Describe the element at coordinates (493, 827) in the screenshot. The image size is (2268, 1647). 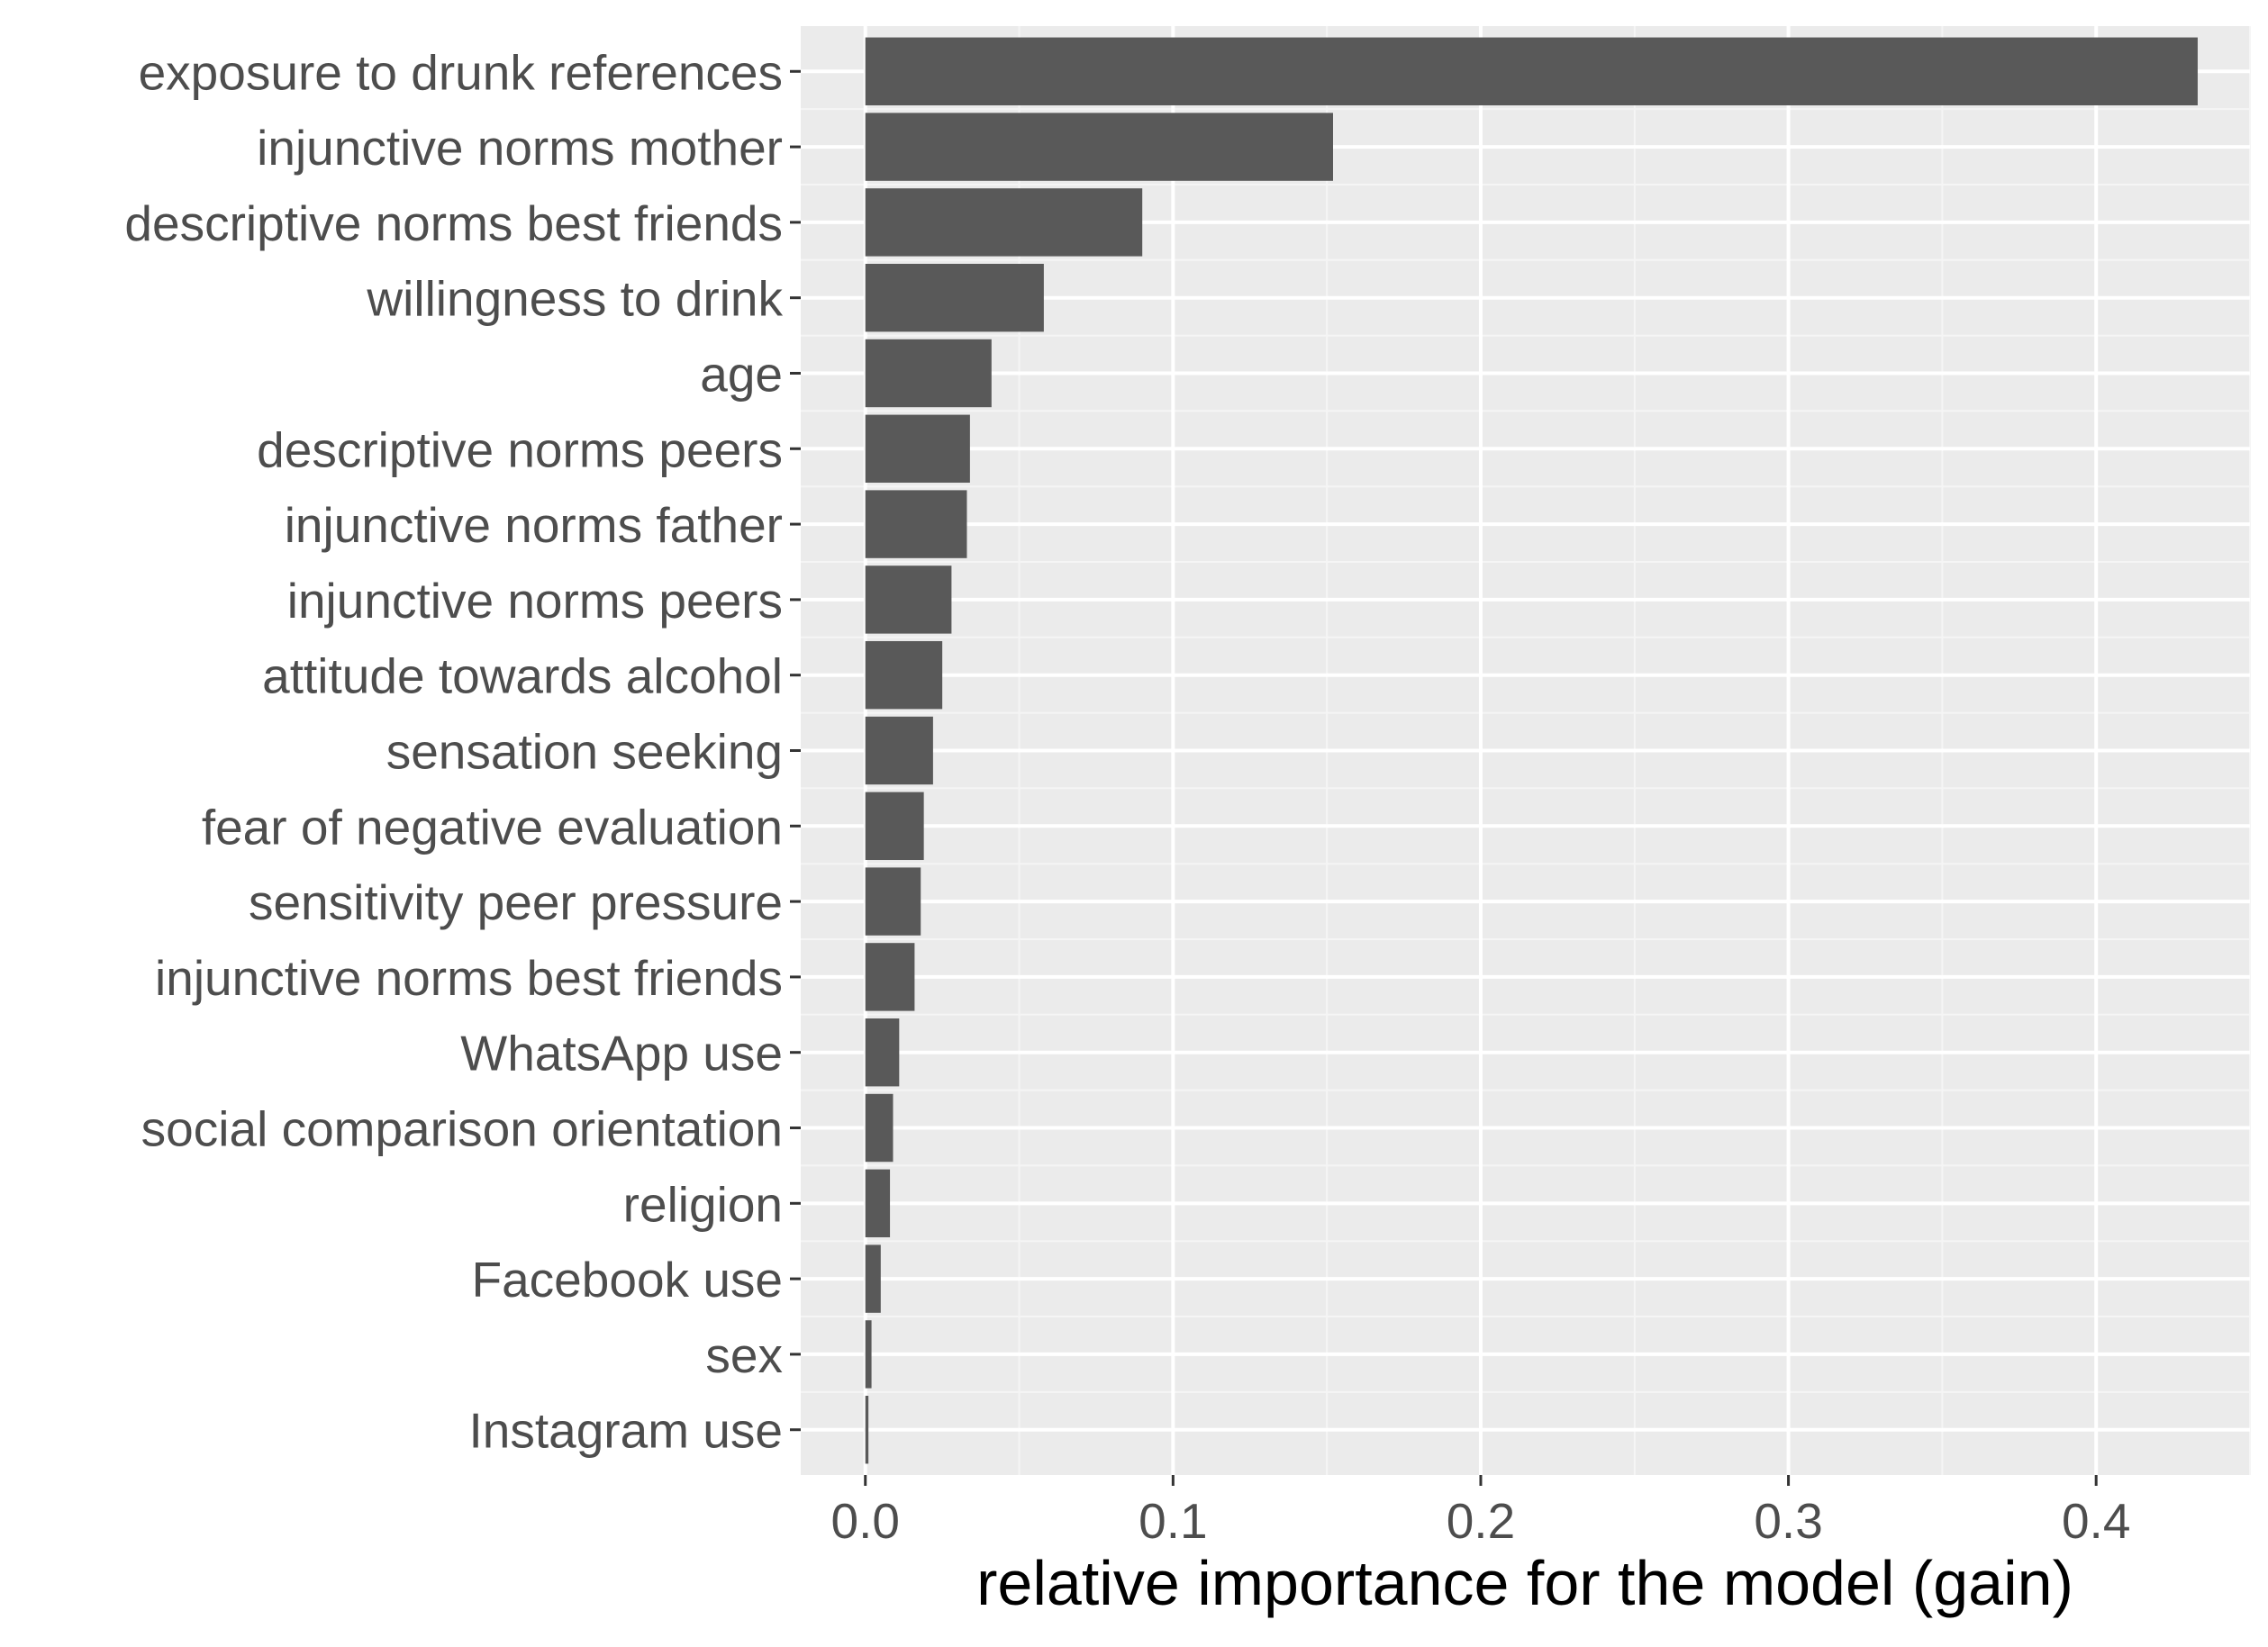
I see `category-label: fear of negative evaluation` at that location.